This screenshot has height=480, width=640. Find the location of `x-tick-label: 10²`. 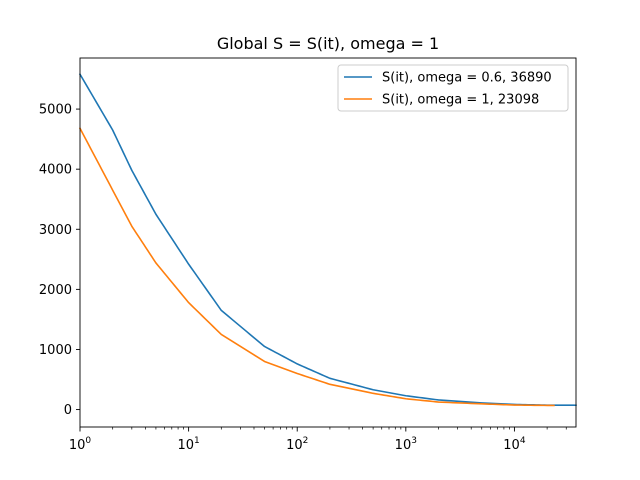

x-tick-label: 10² is located at coordinates (297, 444).